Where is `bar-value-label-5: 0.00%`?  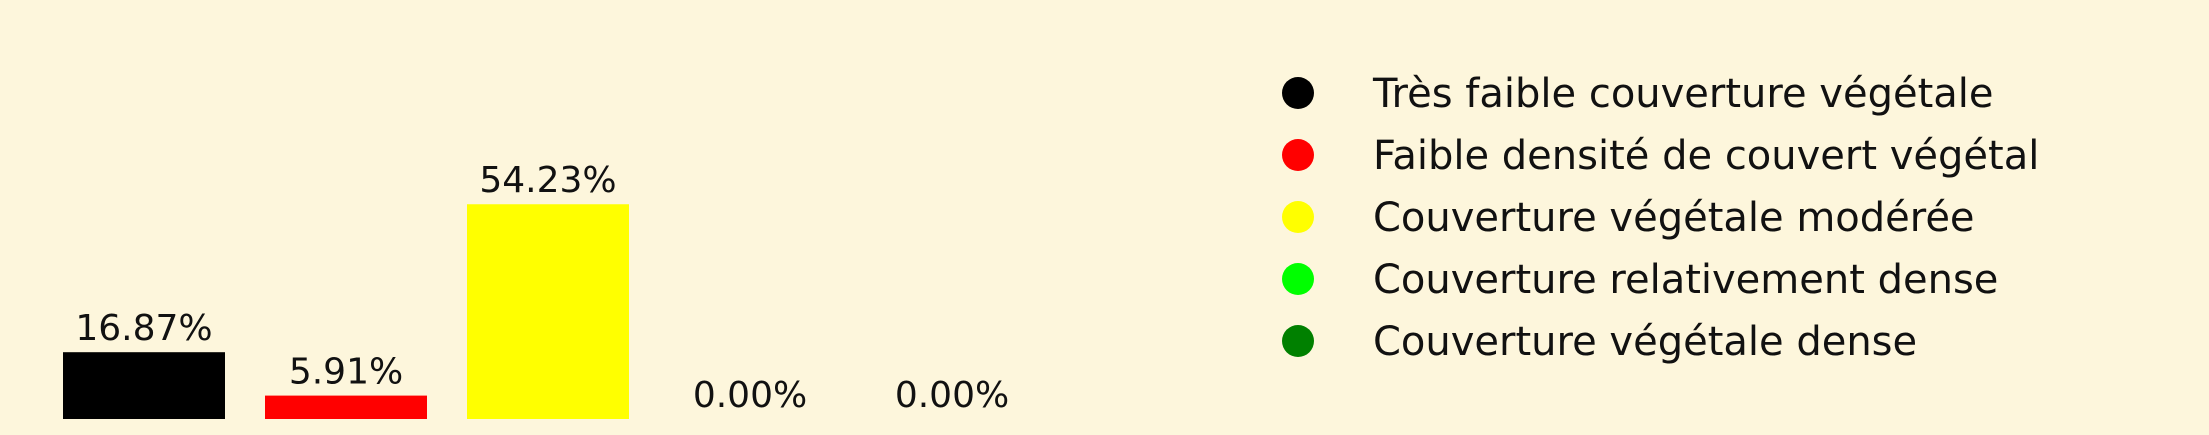 bar-value-label-5: 0.00% is located at coordinates (952, 395).